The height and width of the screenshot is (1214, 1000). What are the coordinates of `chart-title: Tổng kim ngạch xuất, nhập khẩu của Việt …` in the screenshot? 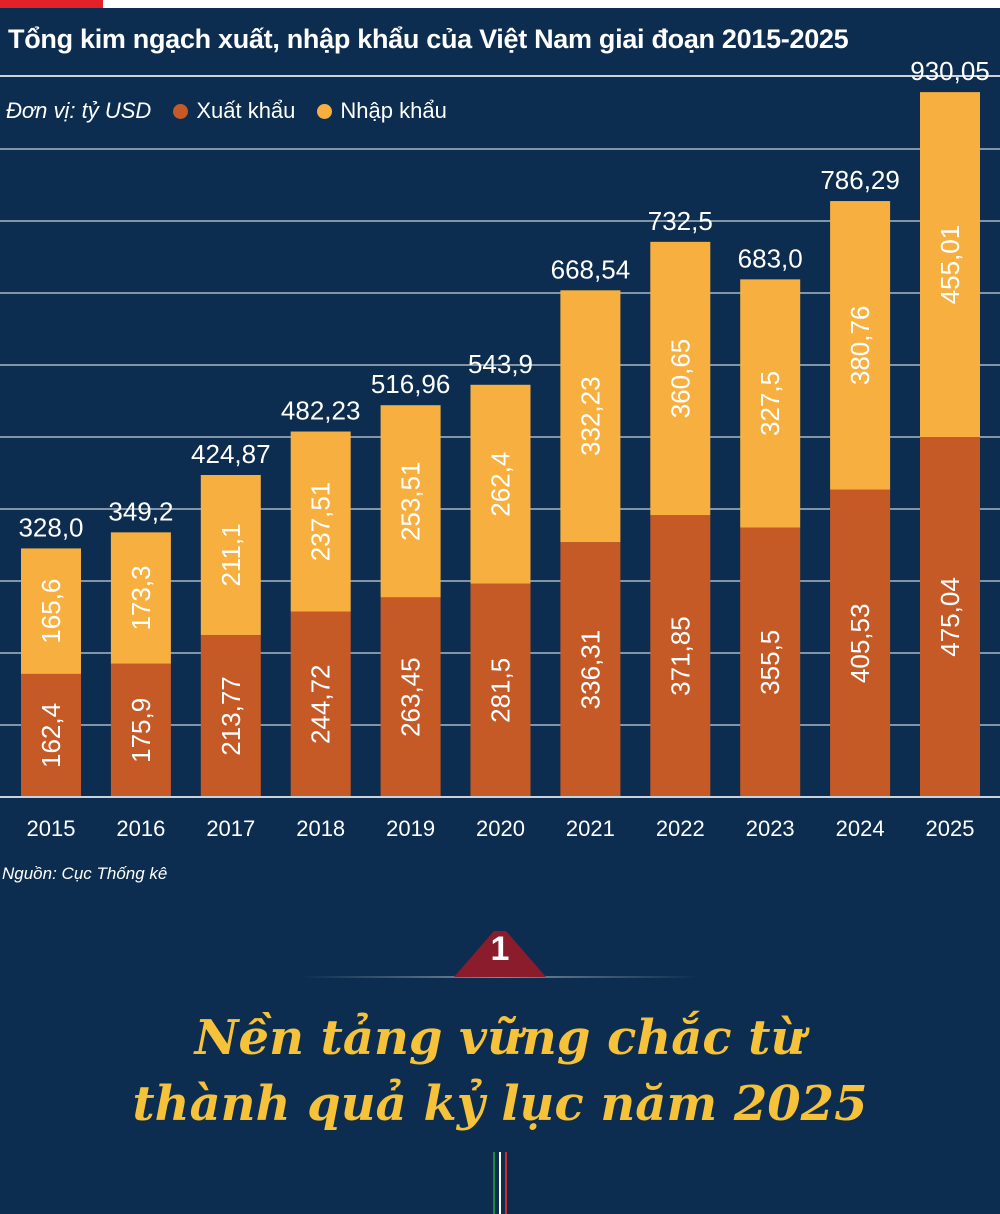 It's located at (428, 39).